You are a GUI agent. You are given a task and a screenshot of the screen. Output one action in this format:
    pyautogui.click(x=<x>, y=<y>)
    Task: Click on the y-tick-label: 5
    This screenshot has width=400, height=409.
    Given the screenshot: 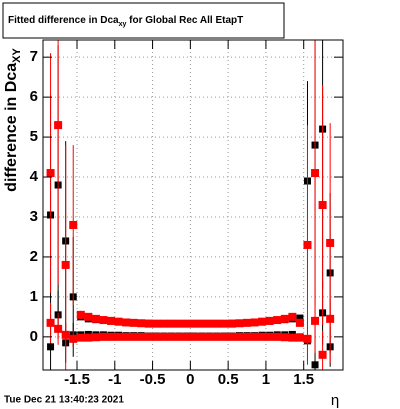 What is the action you would take?
    pyautogui.click(x=34, y=136)
    